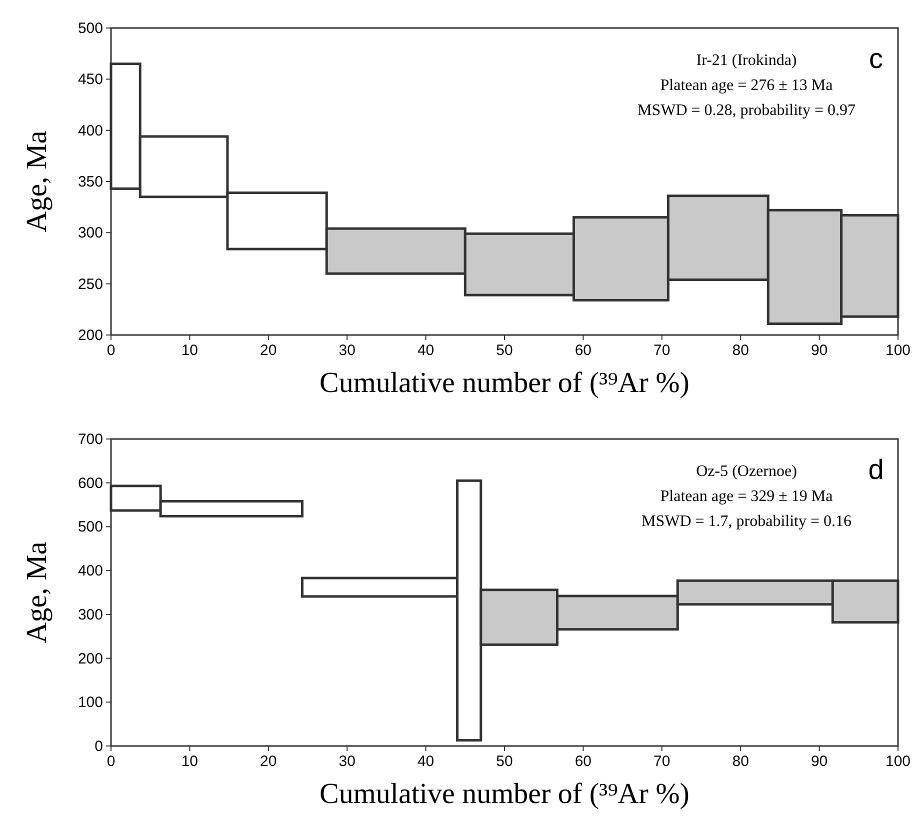 The height and width of the screenshot is (836, 919). Describe the element at coordinates (90, 703) in the screenshot. I see `y-tick-label: 100` at that location.